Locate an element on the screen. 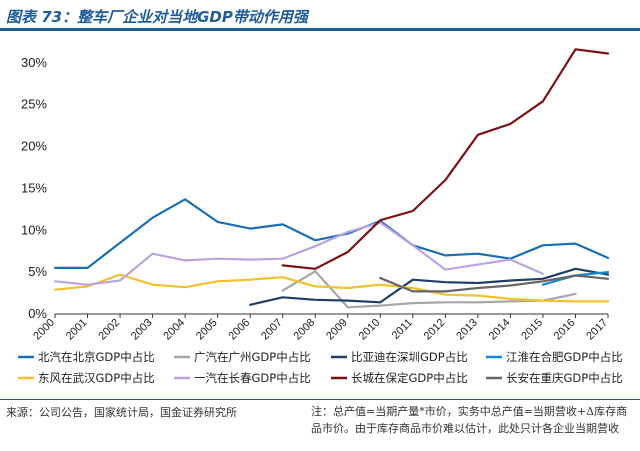 The image size is (640, 451). legend-item-greatwall: 长城在保定GDP中占比 is located at coordinates (399, 378).